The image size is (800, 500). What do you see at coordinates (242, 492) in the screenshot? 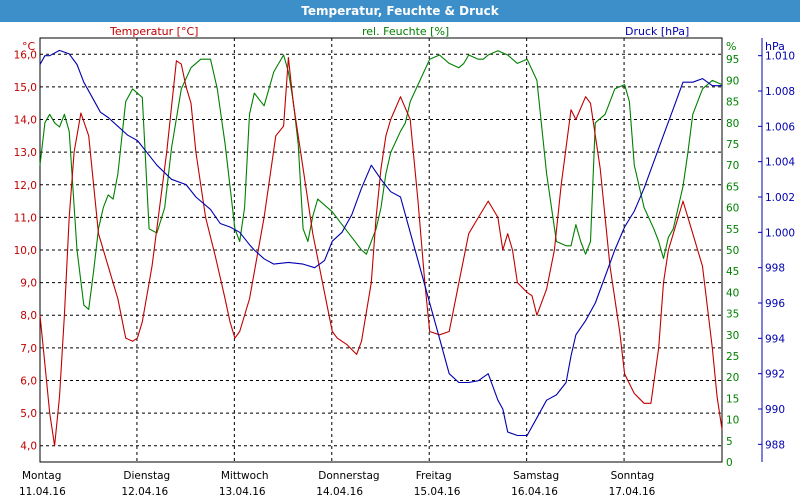
I see `x-tick-date-label: 13.04.16` at bounding box center [242, 492].